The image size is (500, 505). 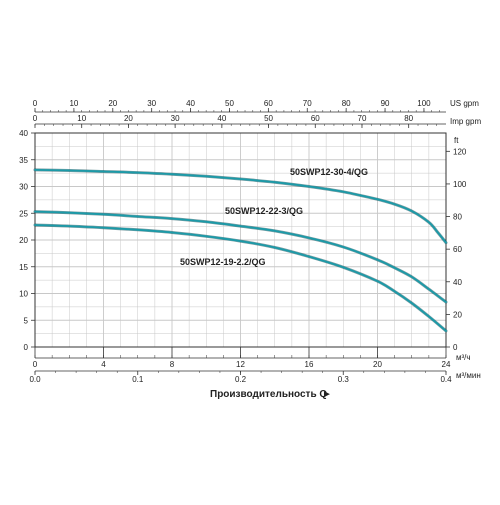 I want to click on y-tick-label: 0, so click(x=26, y=347).